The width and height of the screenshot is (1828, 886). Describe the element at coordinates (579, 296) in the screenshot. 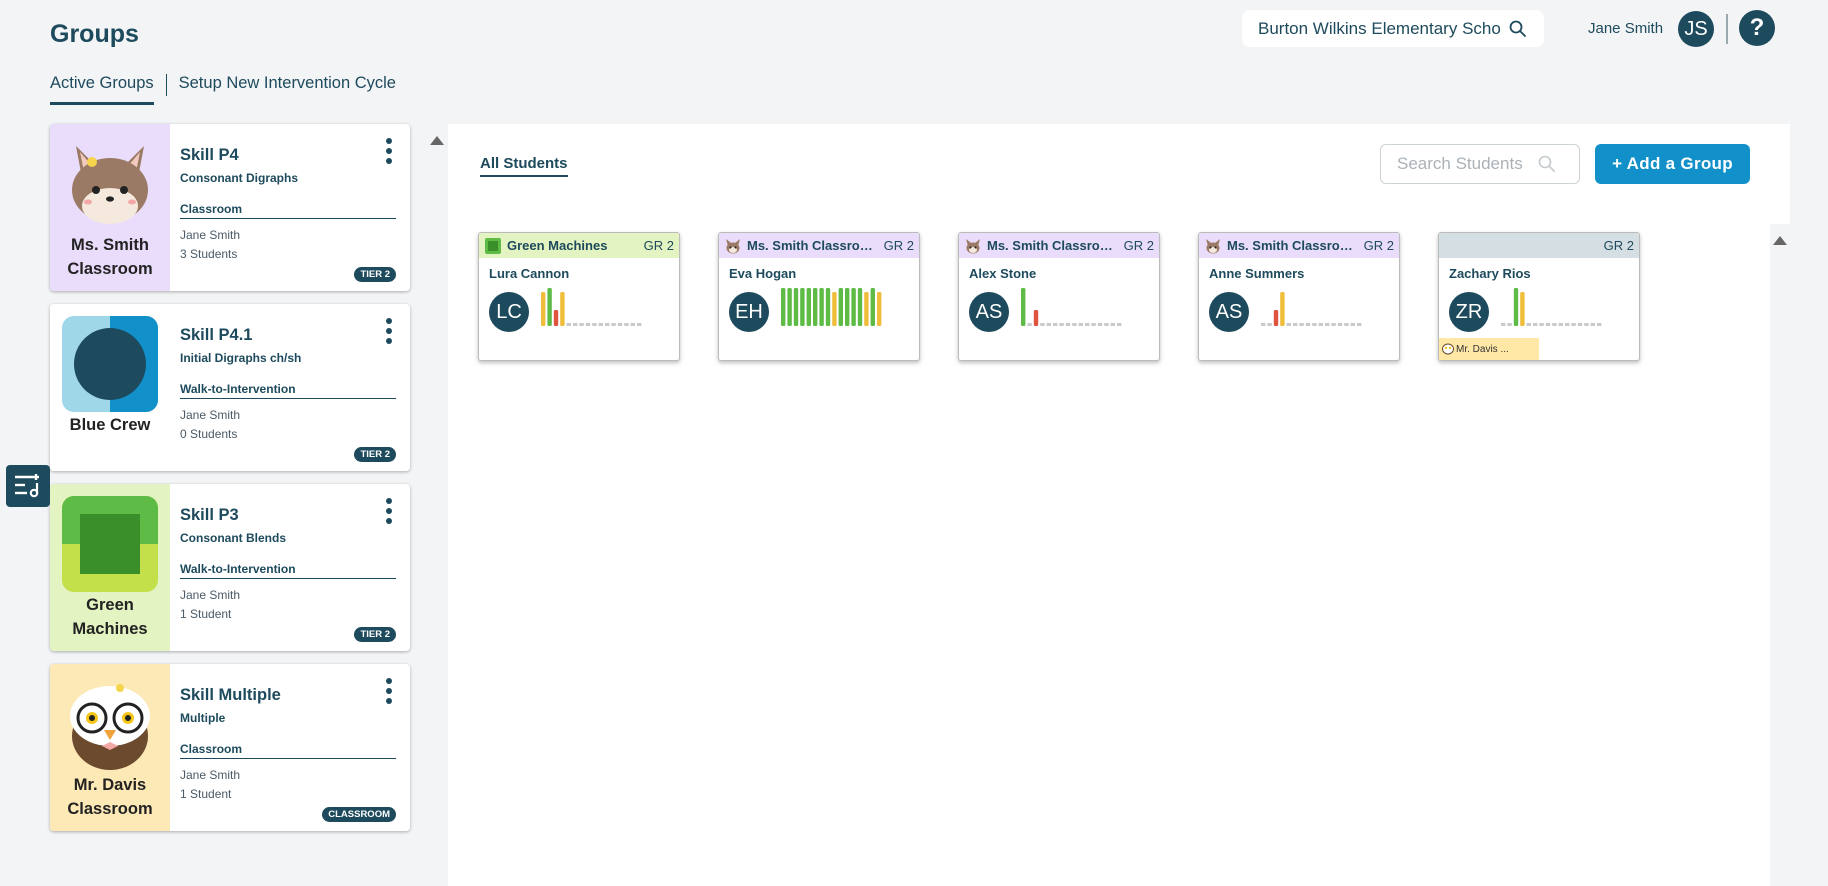

I see `student-card: Green Machines GR 2 Lura Cannon LC` at that location.